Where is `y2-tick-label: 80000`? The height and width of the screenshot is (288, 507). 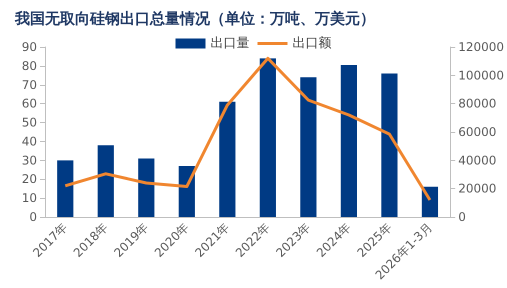 y2-tick-label: 80000 is located at coordinates (477, 103).